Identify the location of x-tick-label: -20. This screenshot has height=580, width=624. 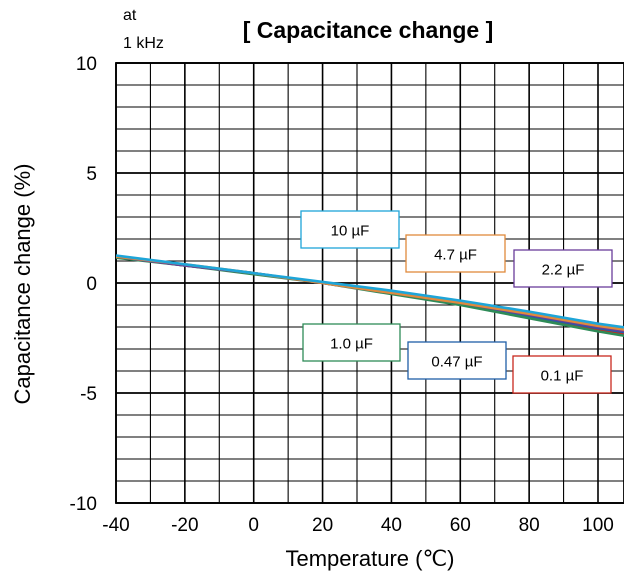
(184, 525).